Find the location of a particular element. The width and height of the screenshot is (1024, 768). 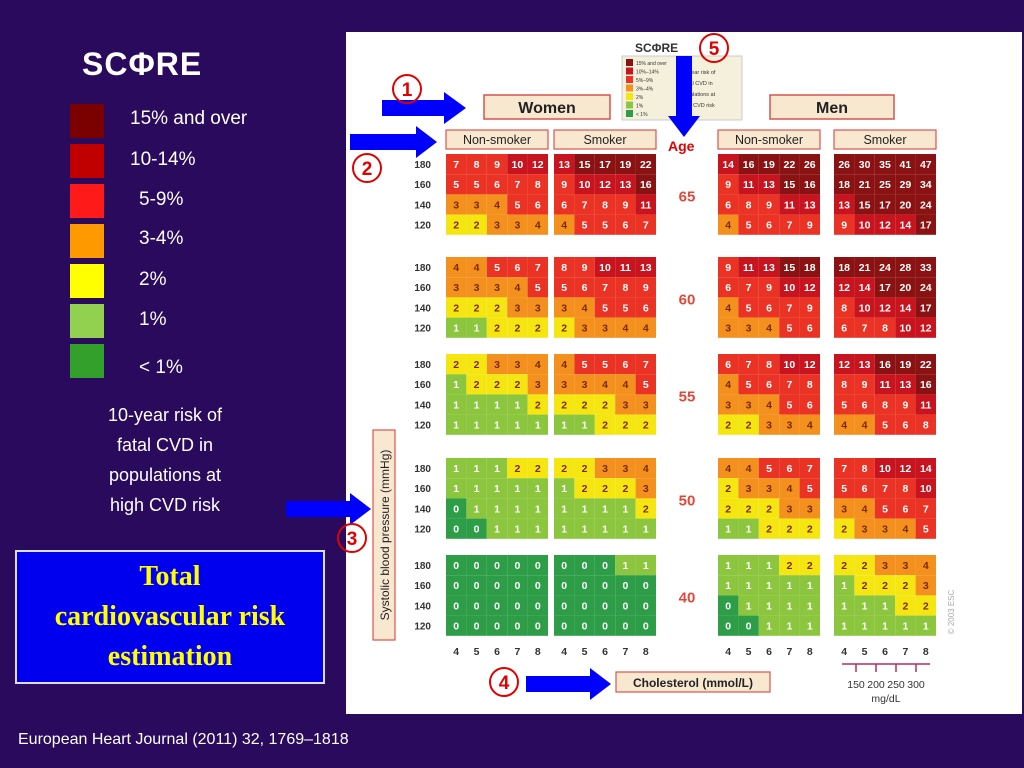

sbp-label: 160 is located at coordinates (422, 489).